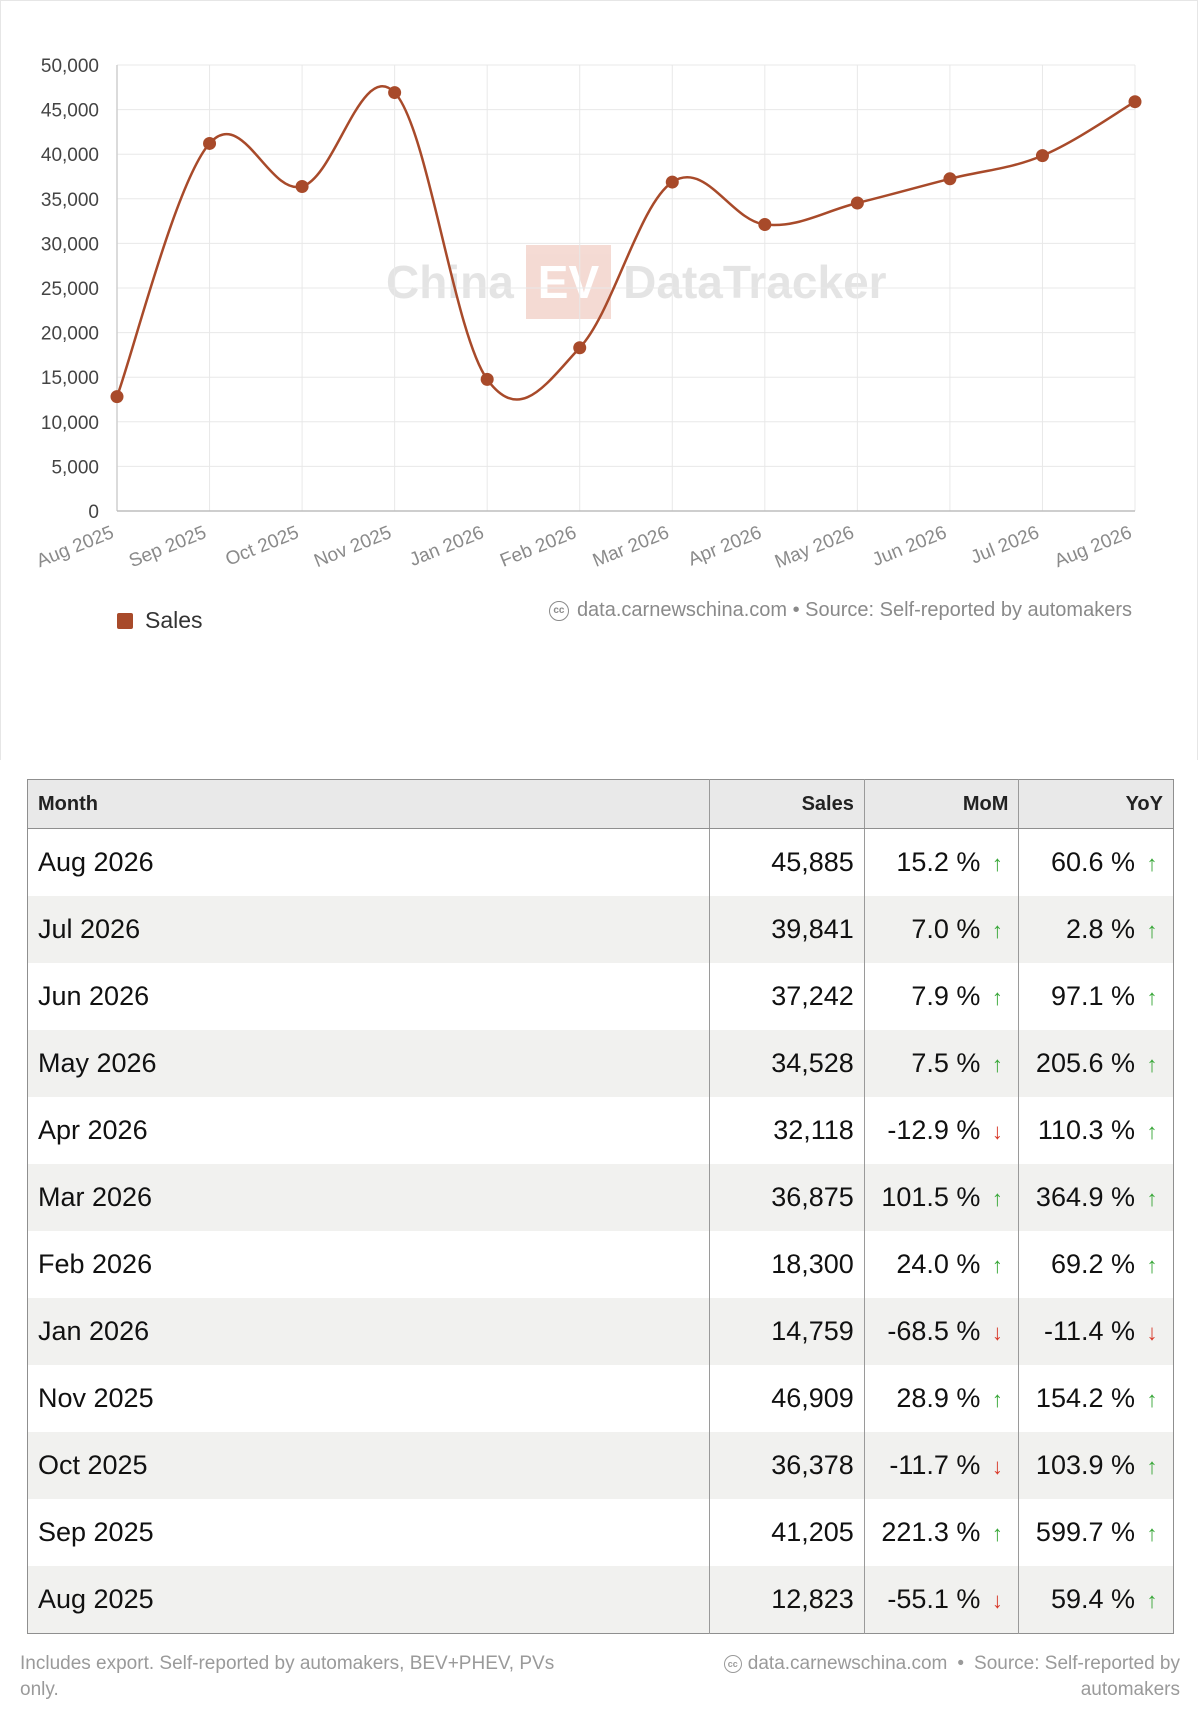 This screenshot has height=1727, width=1200. What do you see at coordinates (814, 547) in the screenshot?
I see `x-tick-label: May 2026` at bounding box center [814, 547].